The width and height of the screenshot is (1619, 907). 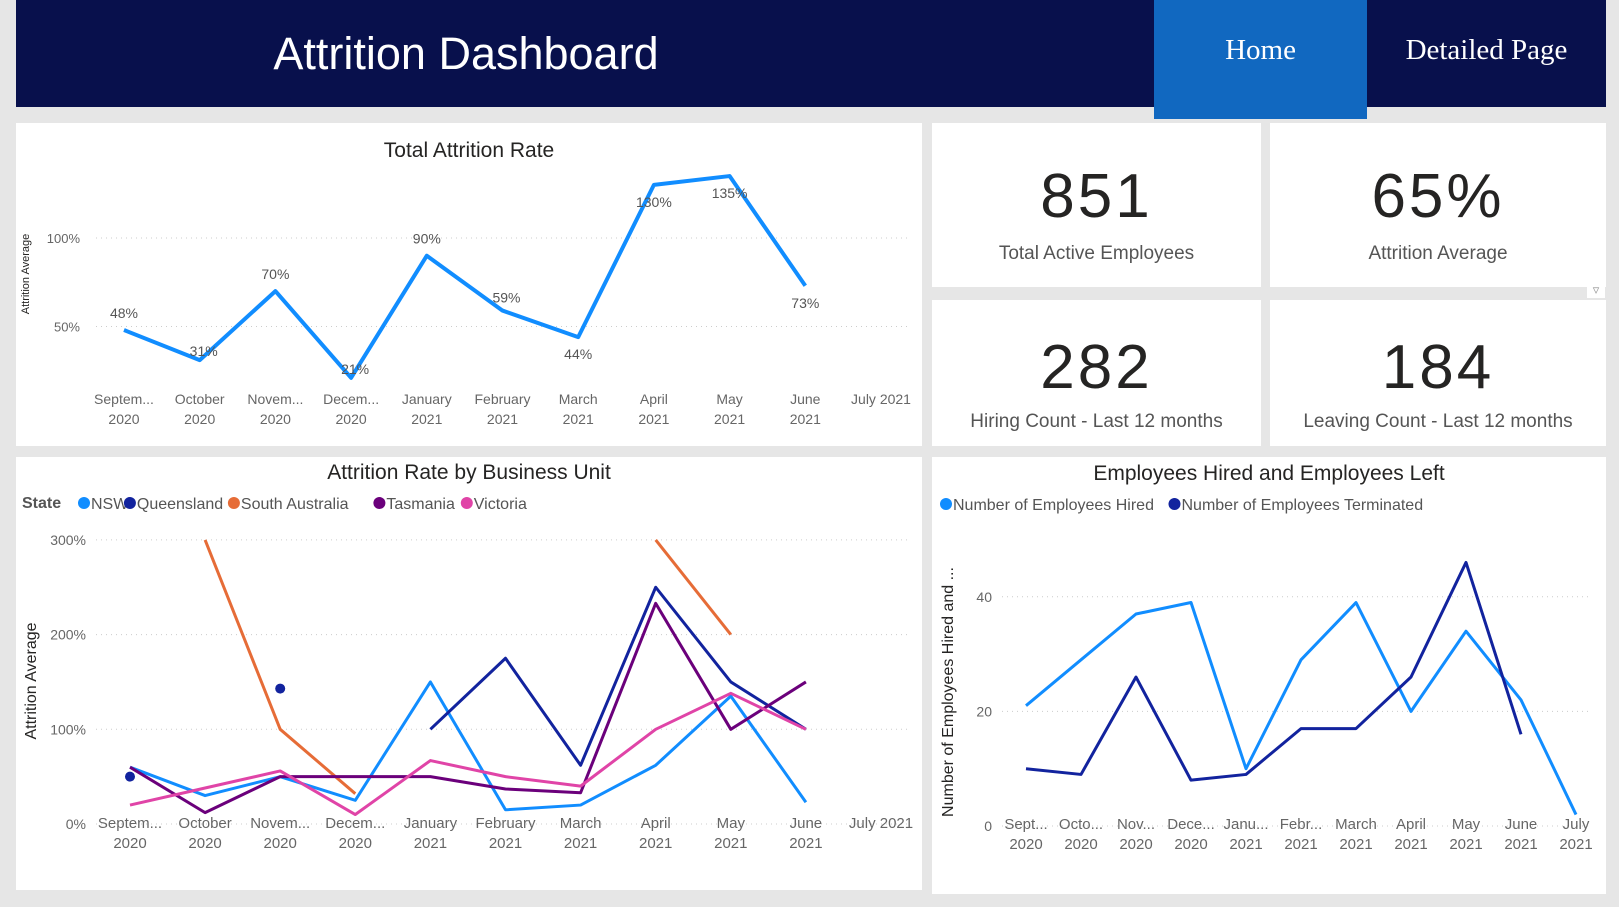 What do you see at coordinates (355, 369) in the screenshot?
I see `data-label: 21%` at bounding box center [355, 369].